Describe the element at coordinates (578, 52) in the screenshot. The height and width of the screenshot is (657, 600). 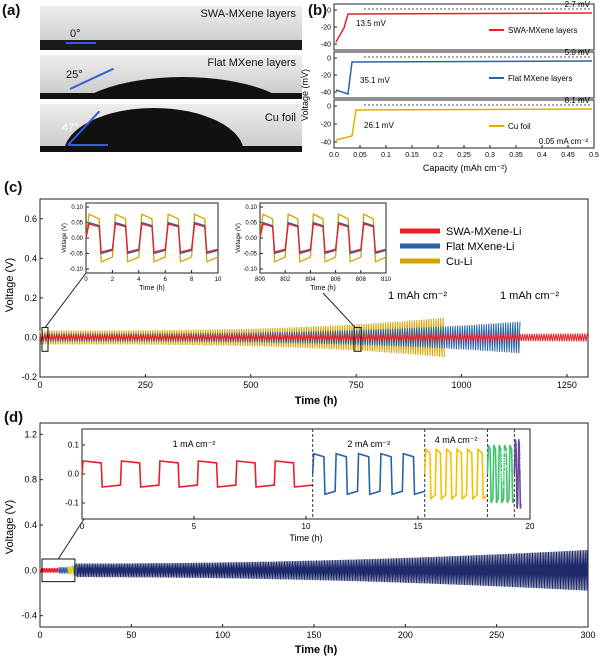
I see `plateau-voltage-label: 5.0 mV` at that location.